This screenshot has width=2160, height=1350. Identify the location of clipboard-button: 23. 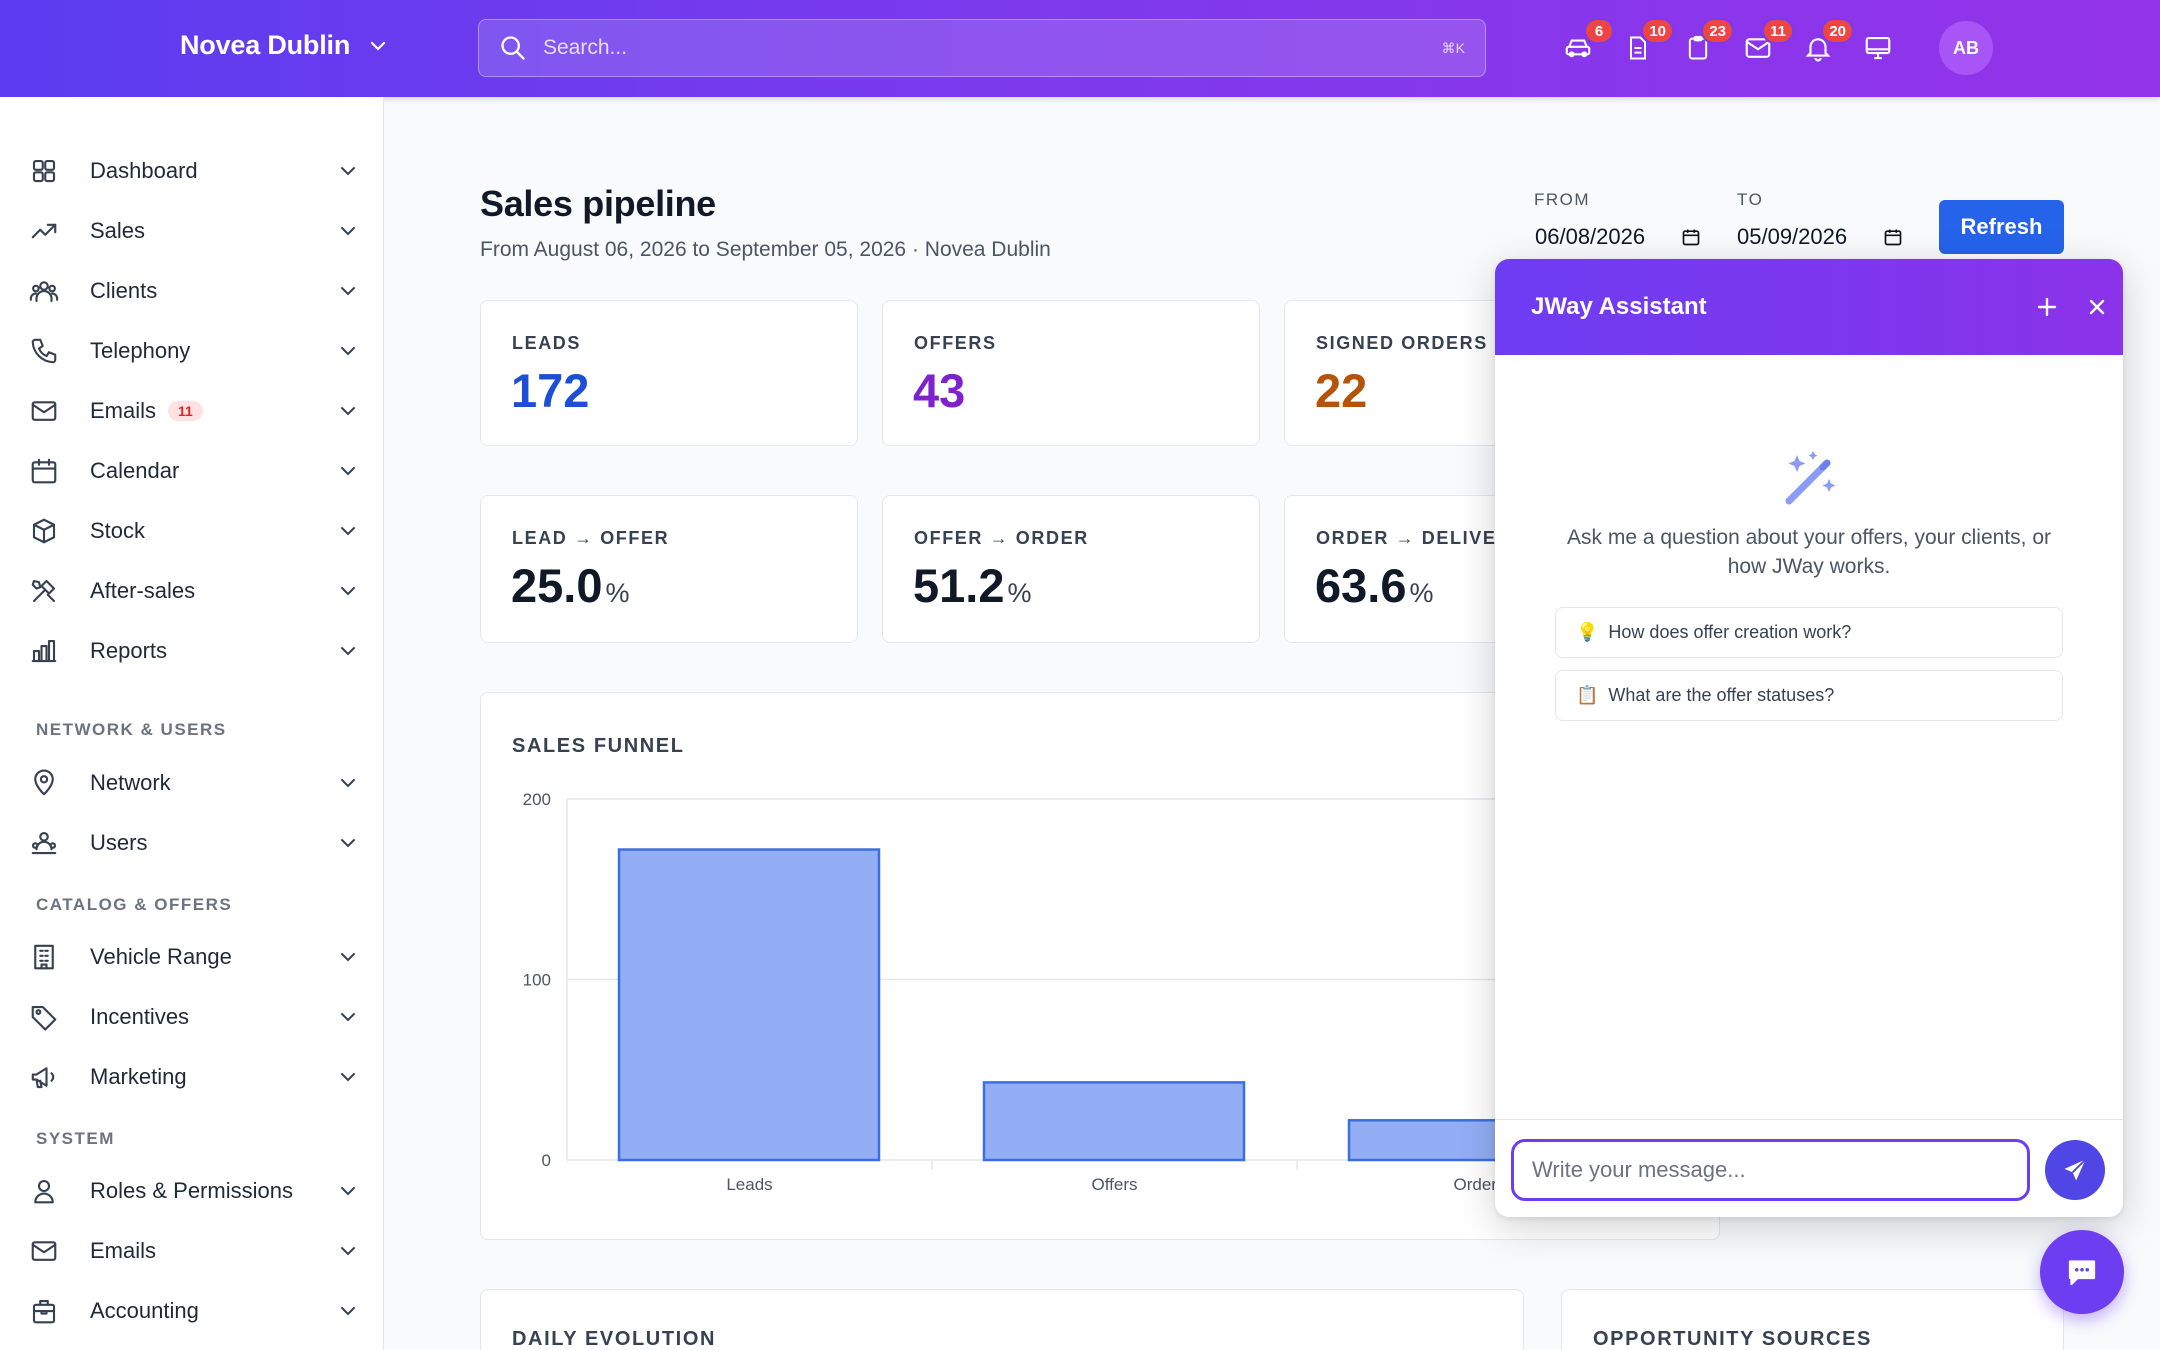
(1707, 47).